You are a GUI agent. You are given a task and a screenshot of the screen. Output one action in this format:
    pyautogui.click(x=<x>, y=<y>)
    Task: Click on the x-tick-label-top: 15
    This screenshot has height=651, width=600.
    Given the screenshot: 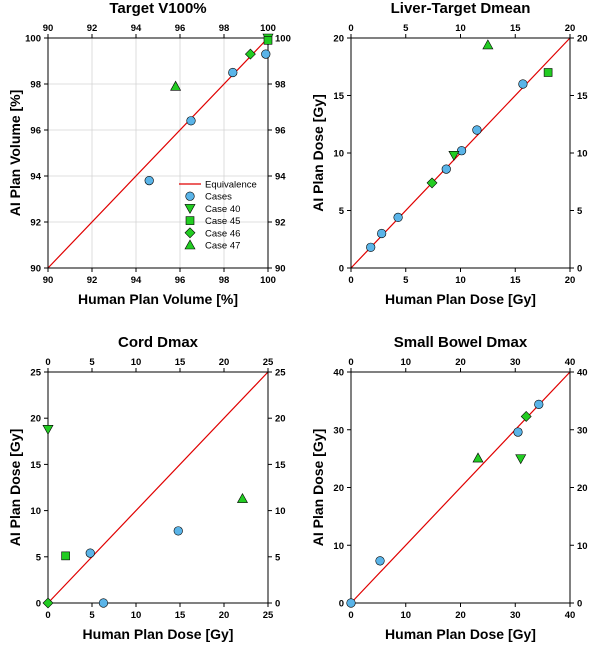 What is the action you would take?
    pyautogui.click(x=180, y=362)
    